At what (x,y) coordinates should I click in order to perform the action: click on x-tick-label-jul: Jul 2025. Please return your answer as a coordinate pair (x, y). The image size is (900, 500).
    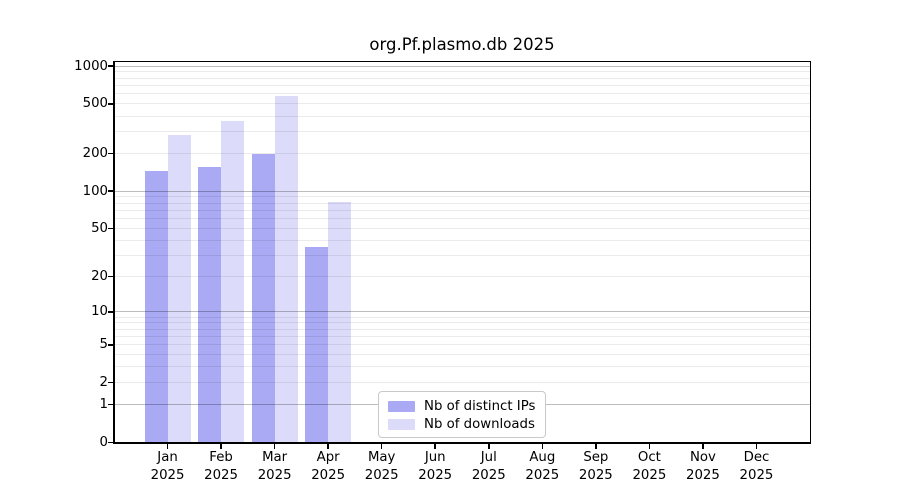
    Looking at the image, I should click on (489, 466).